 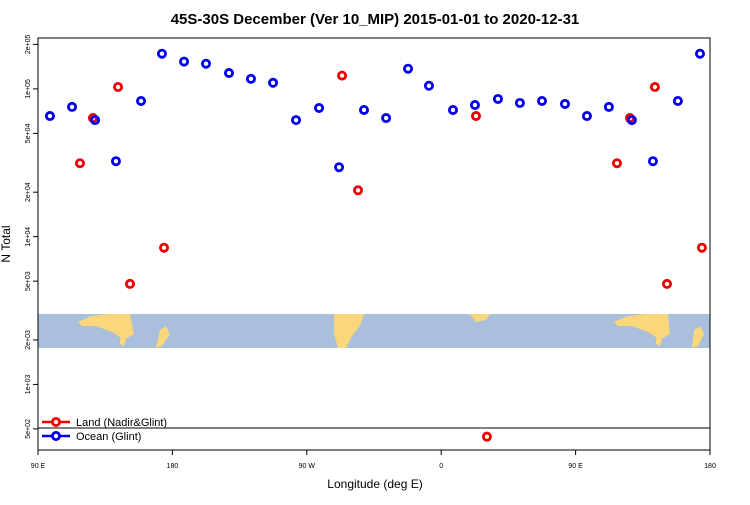 What do you see at coordinates (28, 133) in the screenshot?
I see `y-tick-label: 5e+04` at bounding box center [28, 133].